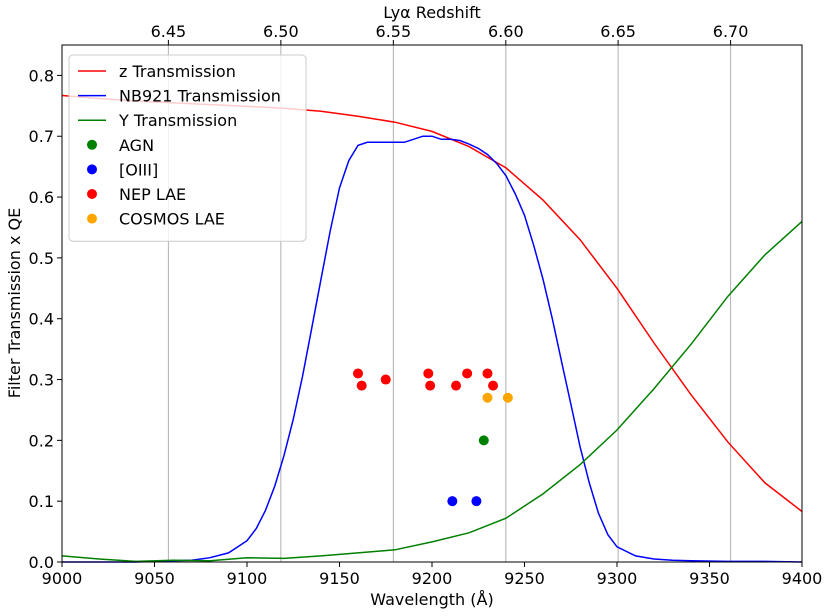 This screenshot has width=830, height=616. I want to click on y-tick-label: 0.1, so click(41, 501).